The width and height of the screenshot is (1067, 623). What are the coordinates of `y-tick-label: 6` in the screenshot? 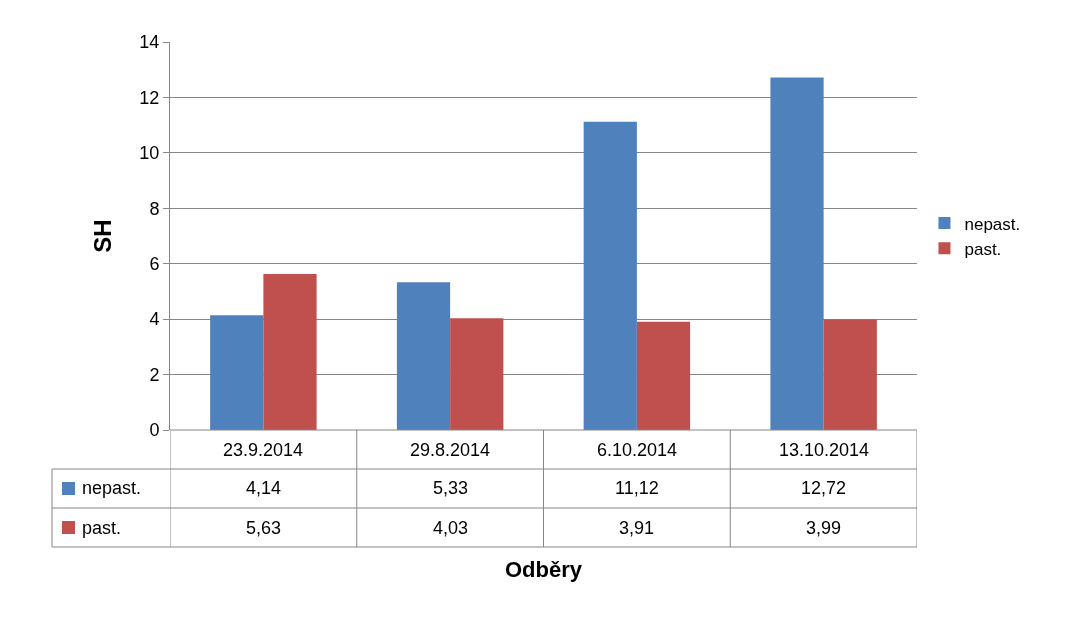 It's located at (154, 264).